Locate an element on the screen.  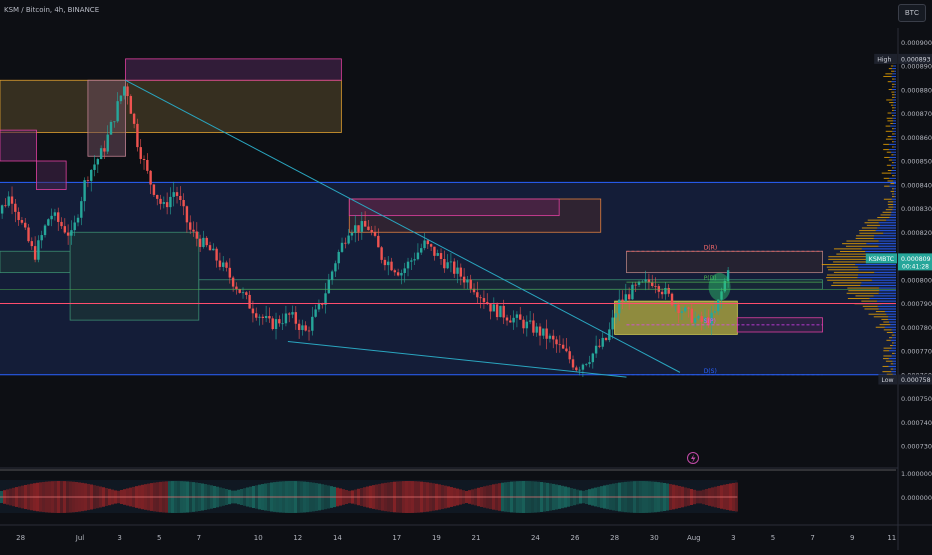
time-tick-label: 28 is located at coordinates (614, 538).